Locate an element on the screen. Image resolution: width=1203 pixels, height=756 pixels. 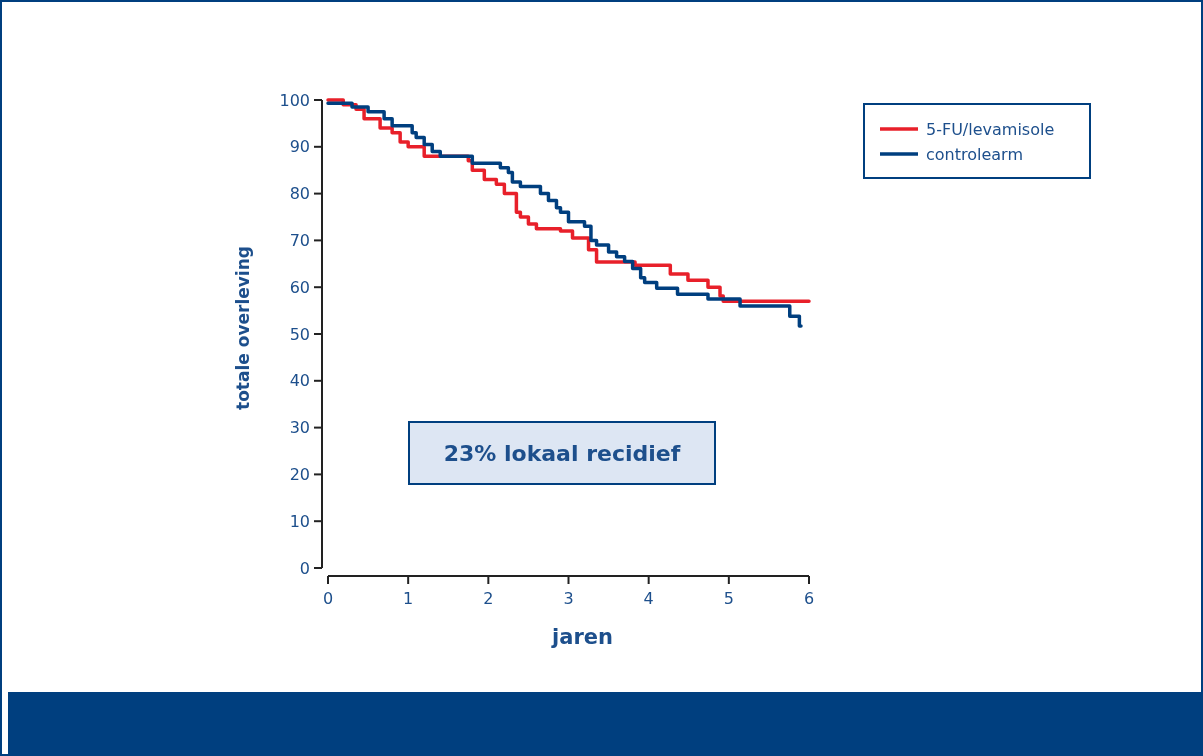
y-tick-label: 30 is located at coordinates (299, 428).